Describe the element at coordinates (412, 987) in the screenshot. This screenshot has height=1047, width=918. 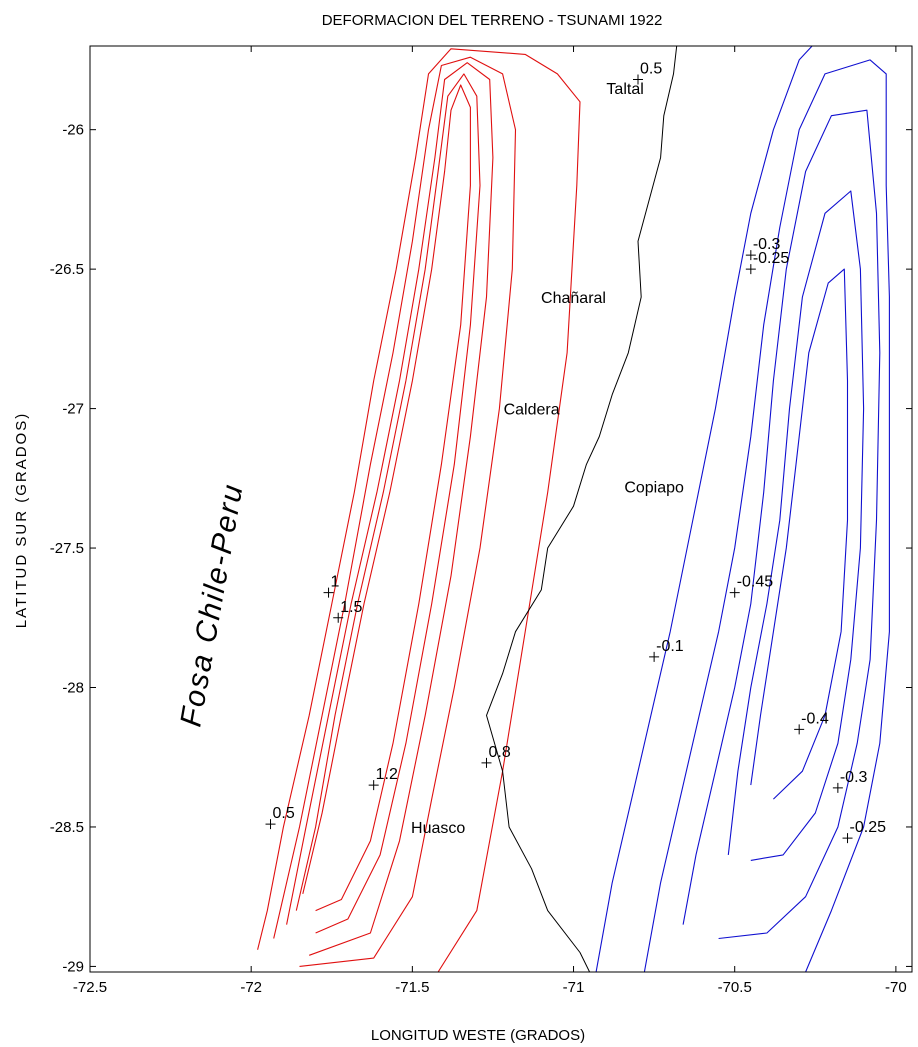
I see `x-tick-label: -71.5` at that location.